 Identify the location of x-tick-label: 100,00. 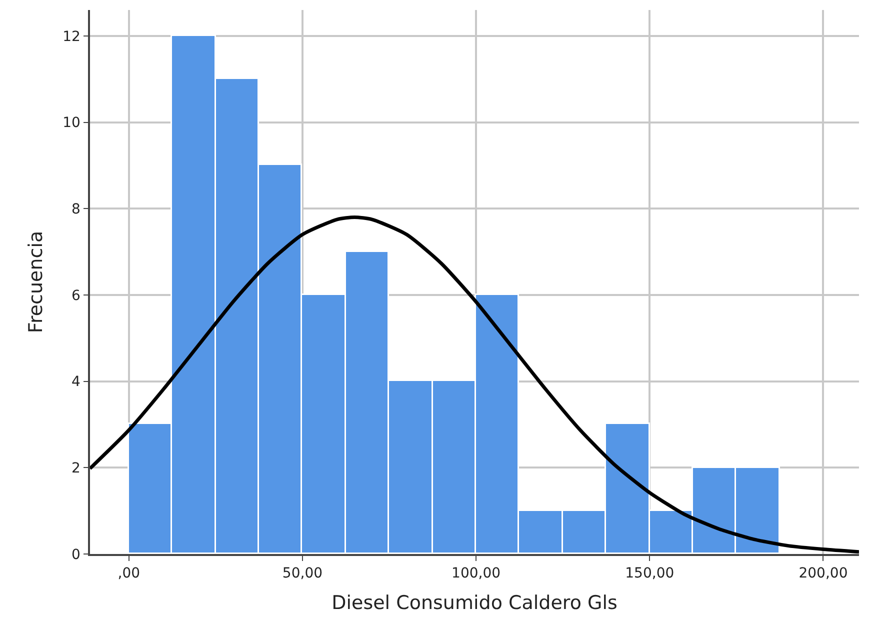
(476, 574).